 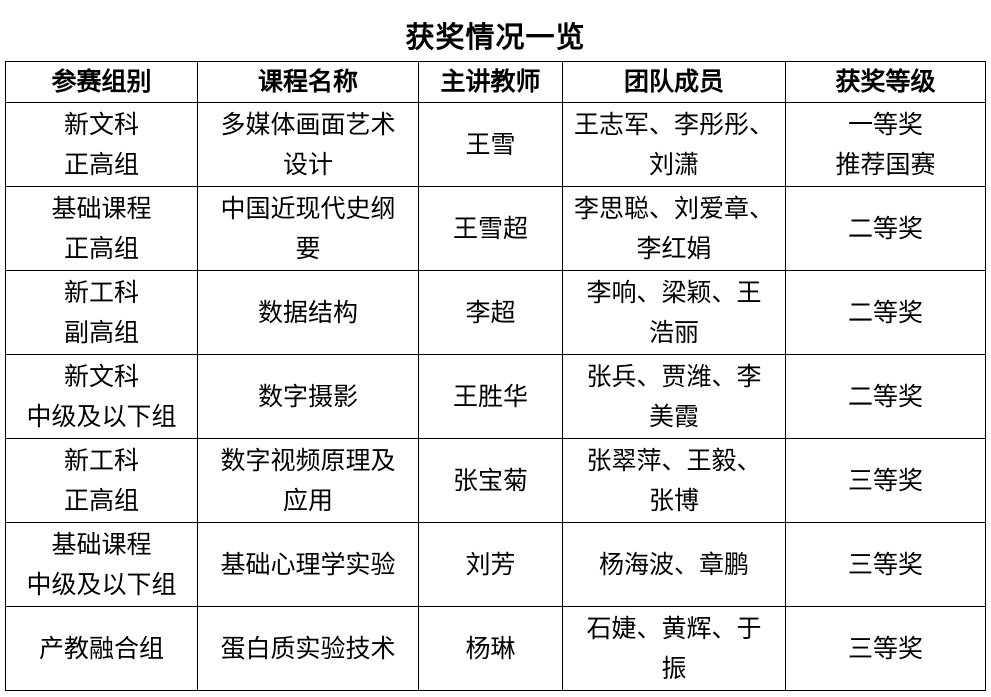 I want to click on cell-team: 杨海波、章鹏, so click(x=674, y=564).